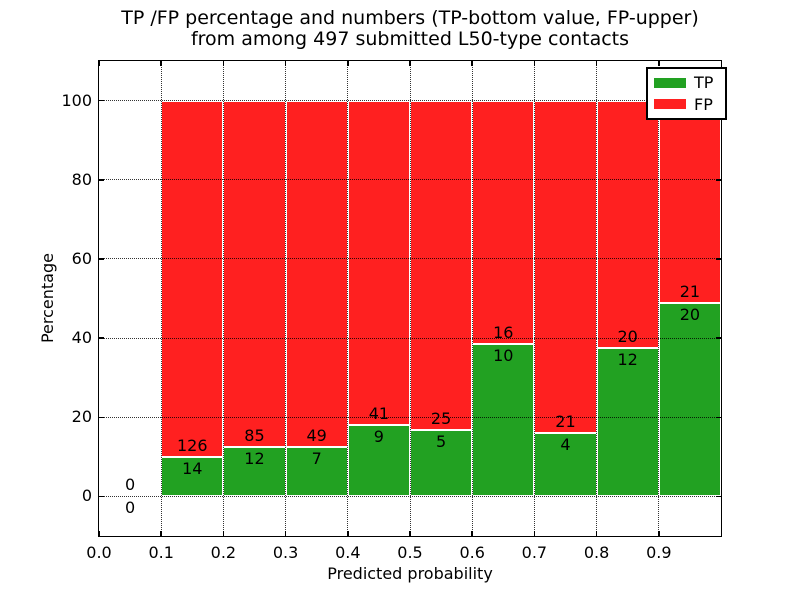  Describe the element at coordinates (503, 356) in the screenshot. I see `bar-count-label-tp: 10` at that location.